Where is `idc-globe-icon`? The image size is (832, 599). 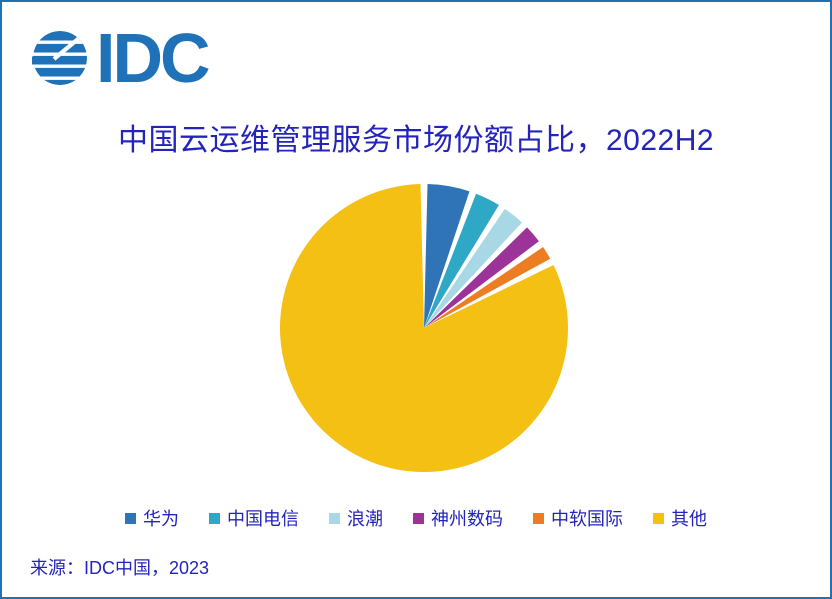
idc-globe-icon is located at coordinates (59, 58).